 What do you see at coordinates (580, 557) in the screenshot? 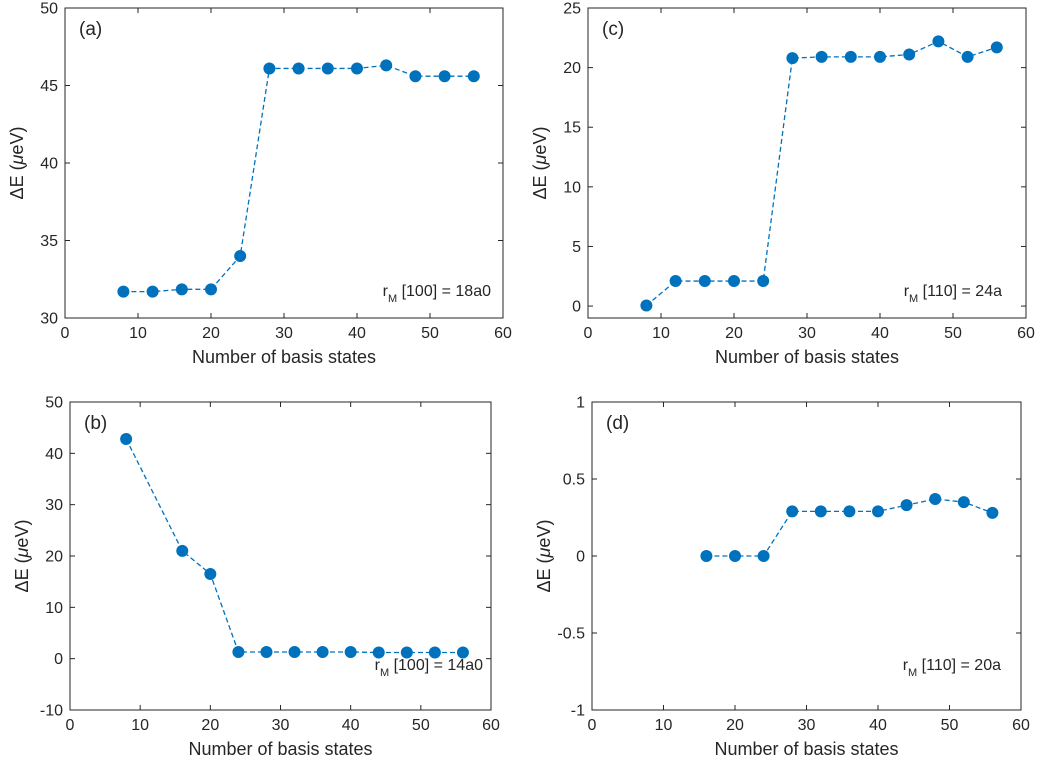
I see `y-tick-label: 0` at bounding box center [580, 557].